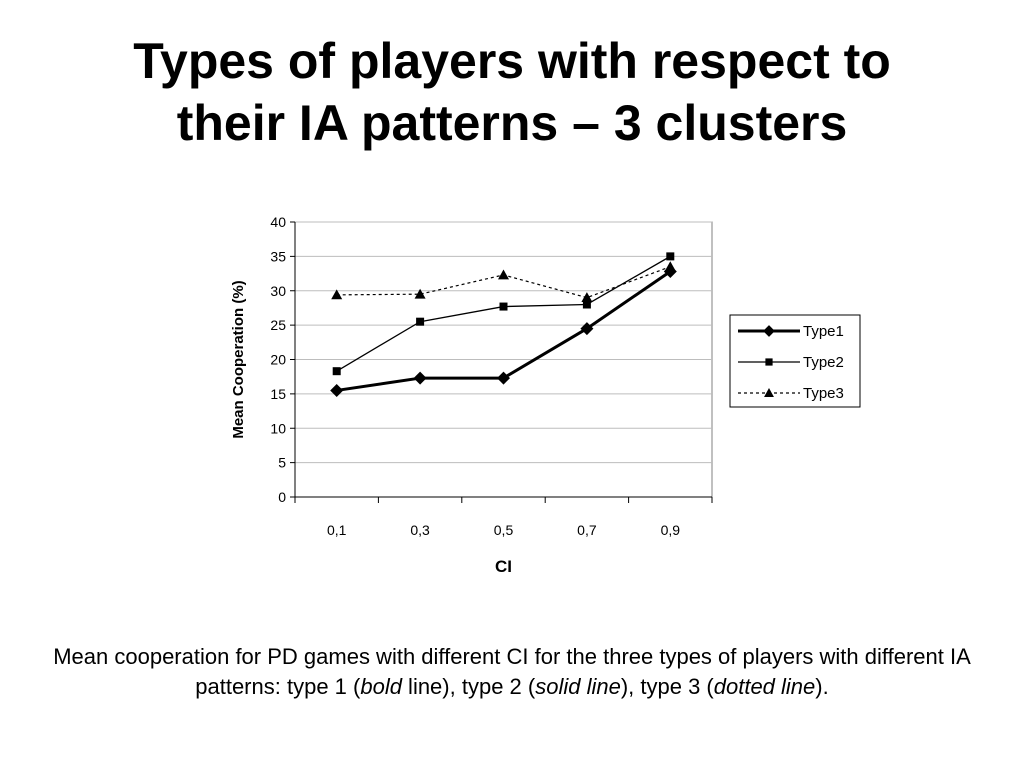 The height and width of the screenshot is (768, 1024). I want to click on legend-label-type1: Type1, so click(823, 331).